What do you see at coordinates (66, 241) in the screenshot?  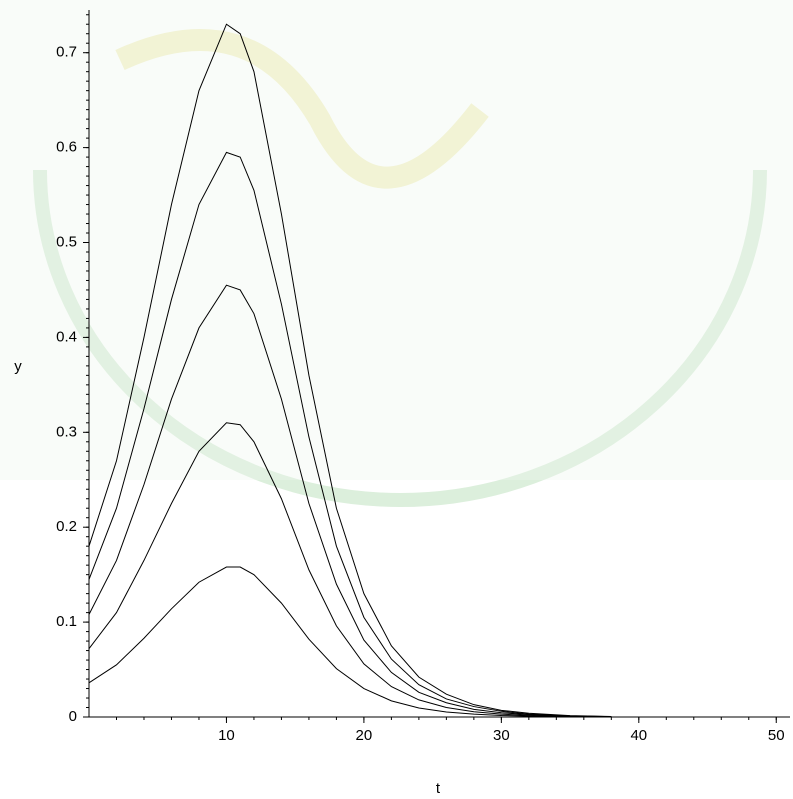 I see `y-tick-label: 0.5` at bounding box center [66, 241].